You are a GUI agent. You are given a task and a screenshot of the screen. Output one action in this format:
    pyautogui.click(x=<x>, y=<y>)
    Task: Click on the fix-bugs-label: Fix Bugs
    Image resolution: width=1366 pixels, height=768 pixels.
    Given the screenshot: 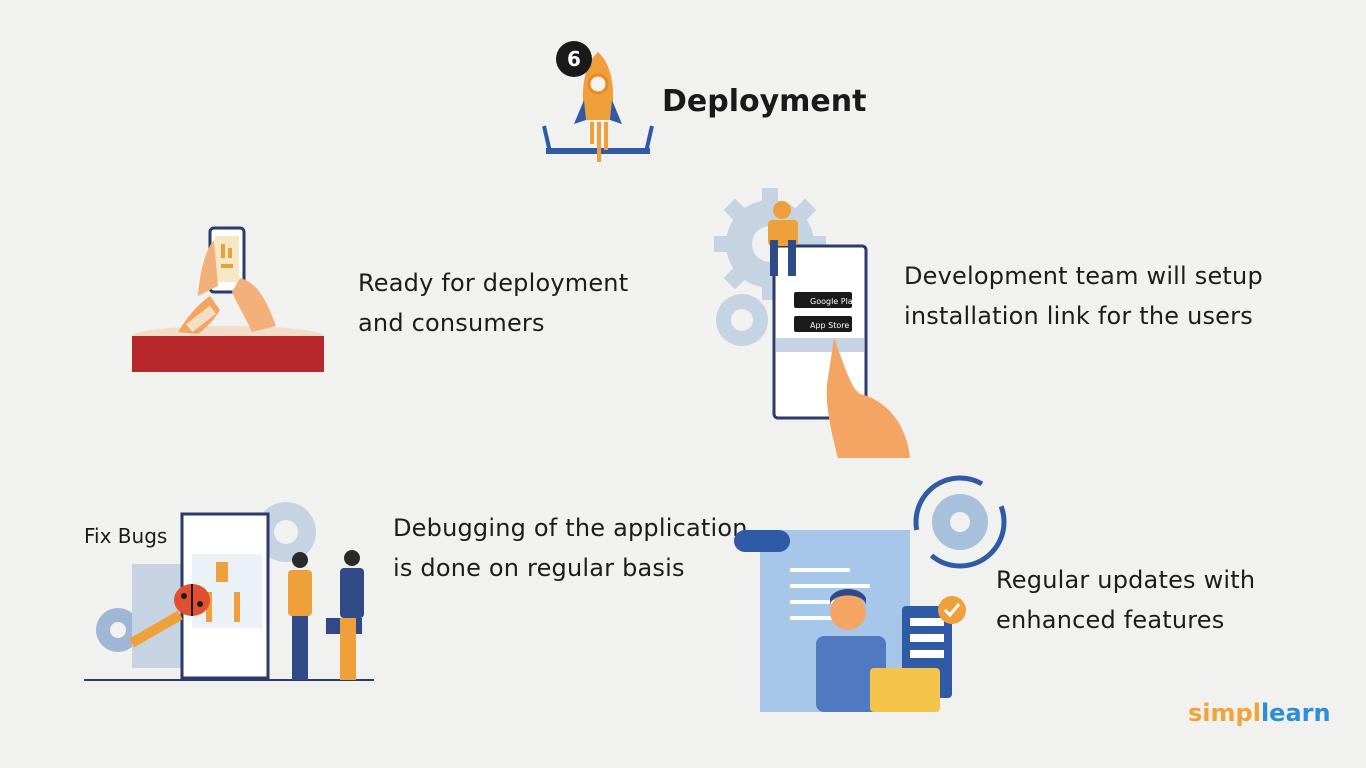 What is the action you would take?
    pyautogui.click(x=126, y=536)
    